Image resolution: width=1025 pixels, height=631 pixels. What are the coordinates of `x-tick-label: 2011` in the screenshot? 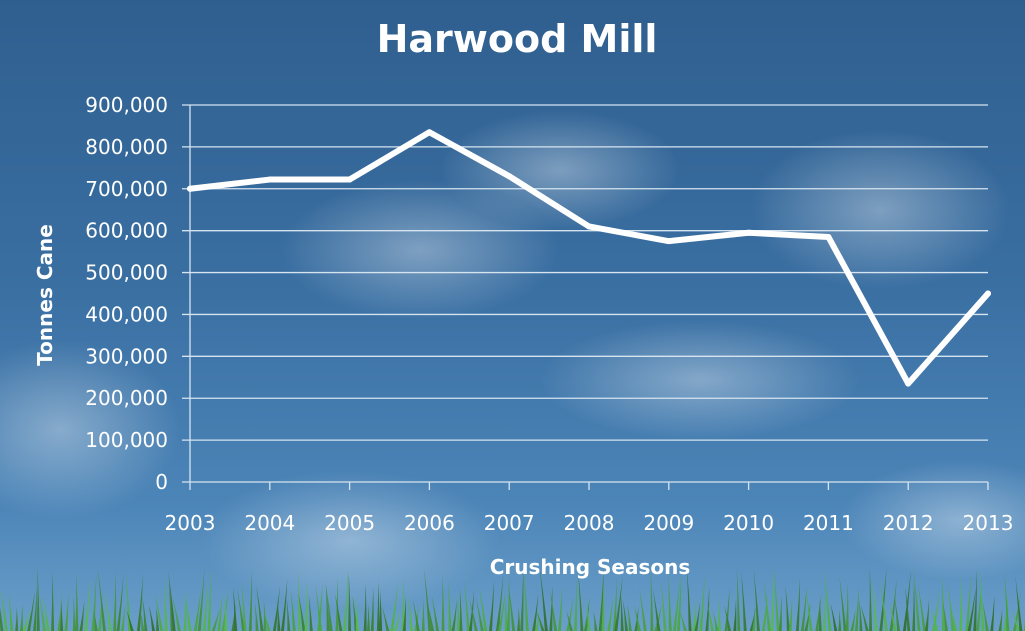 It's located at (828, 523).